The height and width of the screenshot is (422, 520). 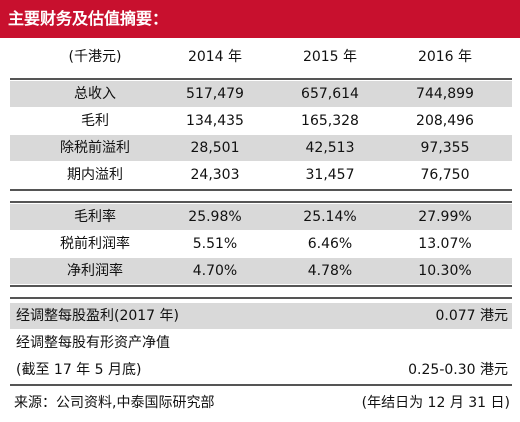 What do you see at coordinates (330, 121) in the screenshot?
I see `table-cell: 165,328` at bounding box center [330, 121].